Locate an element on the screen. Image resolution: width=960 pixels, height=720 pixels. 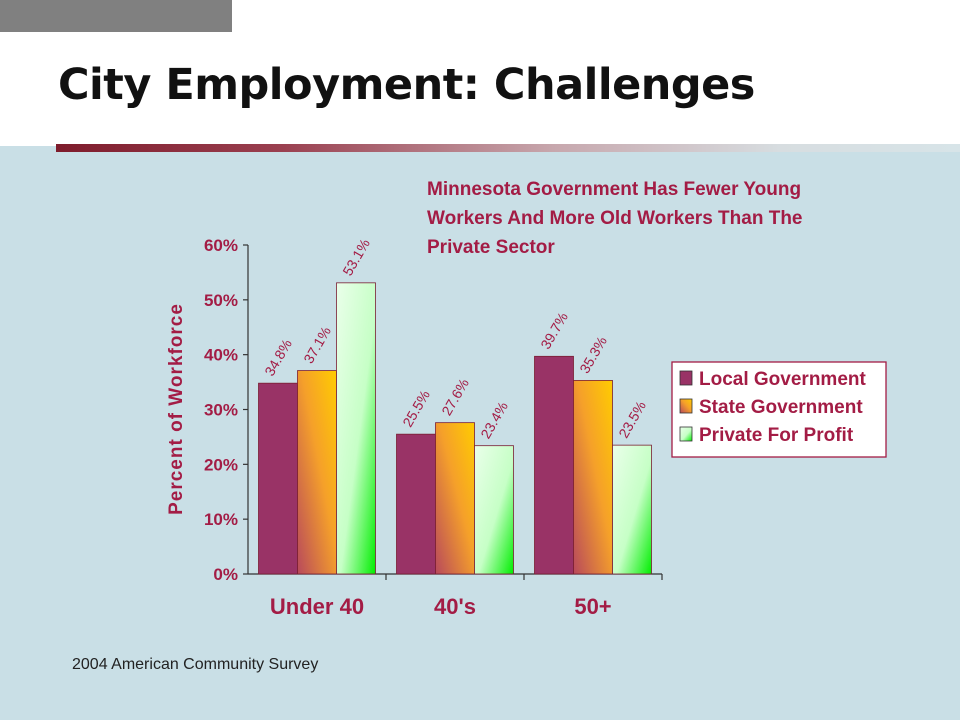
y-tick-label: 20% is located at coordinates (221, 464).